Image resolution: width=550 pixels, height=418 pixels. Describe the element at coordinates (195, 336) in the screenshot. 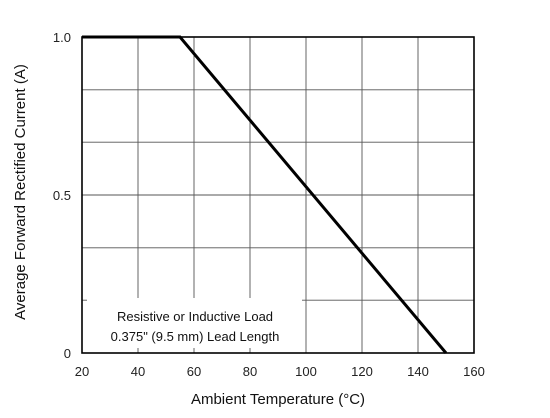

I see `annotation-line-2: 0.375" (9.5 mm) Lead Length` at that location.